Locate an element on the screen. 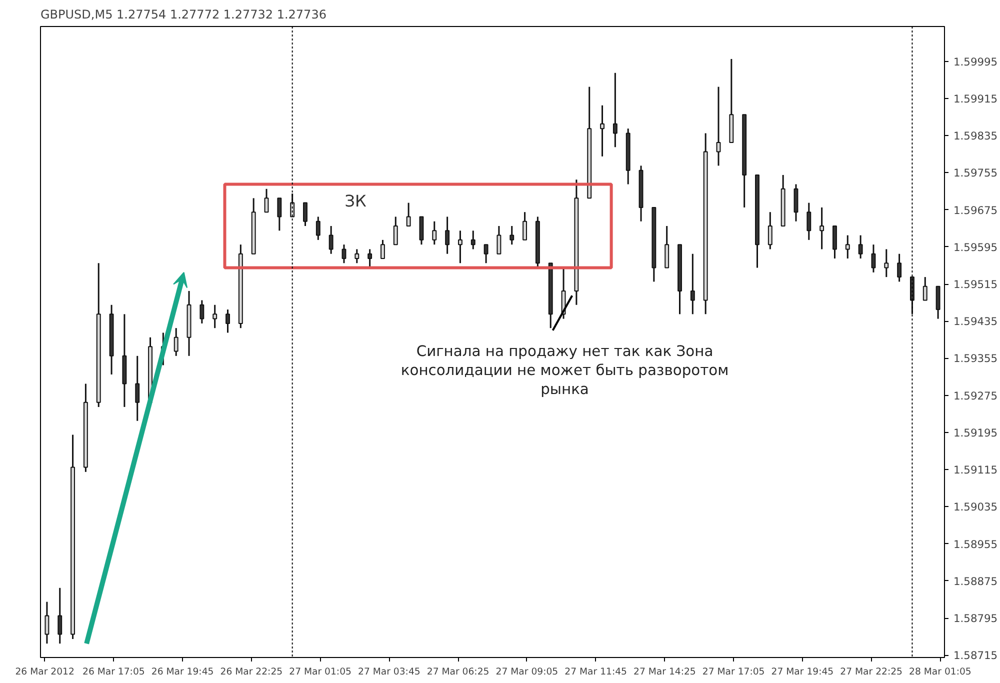 The image size is (1000, 683). y-tick-label: 1.59435 is located at coordinates (976, 321).